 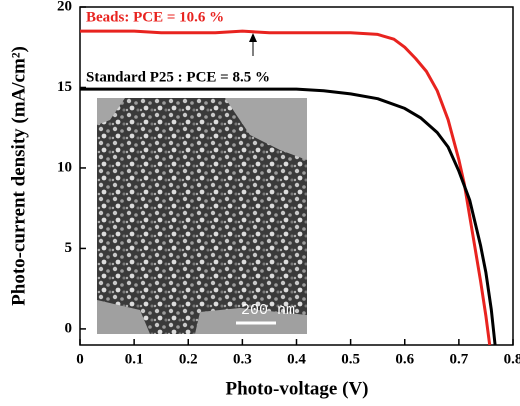 What do you see at coordinates (512, 359) in the screenshot?
I see `x-tick-label: 0.8` at bounding box center [512, 359].